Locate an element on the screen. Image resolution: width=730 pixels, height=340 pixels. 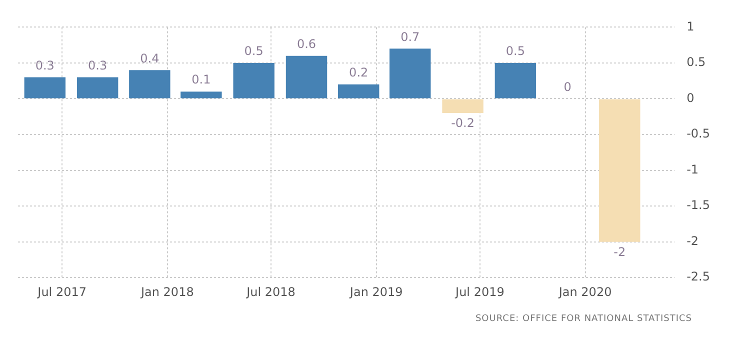
data-label: 0.1 is located at coordinates (201, 79).